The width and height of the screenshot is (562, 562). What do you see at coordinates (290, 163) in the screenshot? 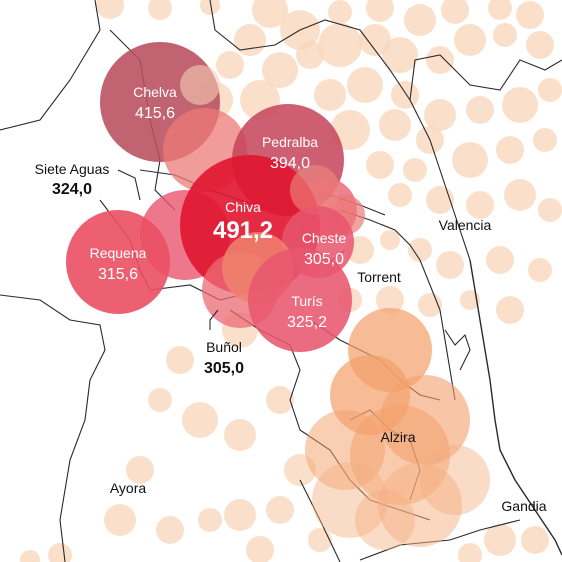
I see `bubble-value-pedralba: 394,0` at bounding box center [290, 163].